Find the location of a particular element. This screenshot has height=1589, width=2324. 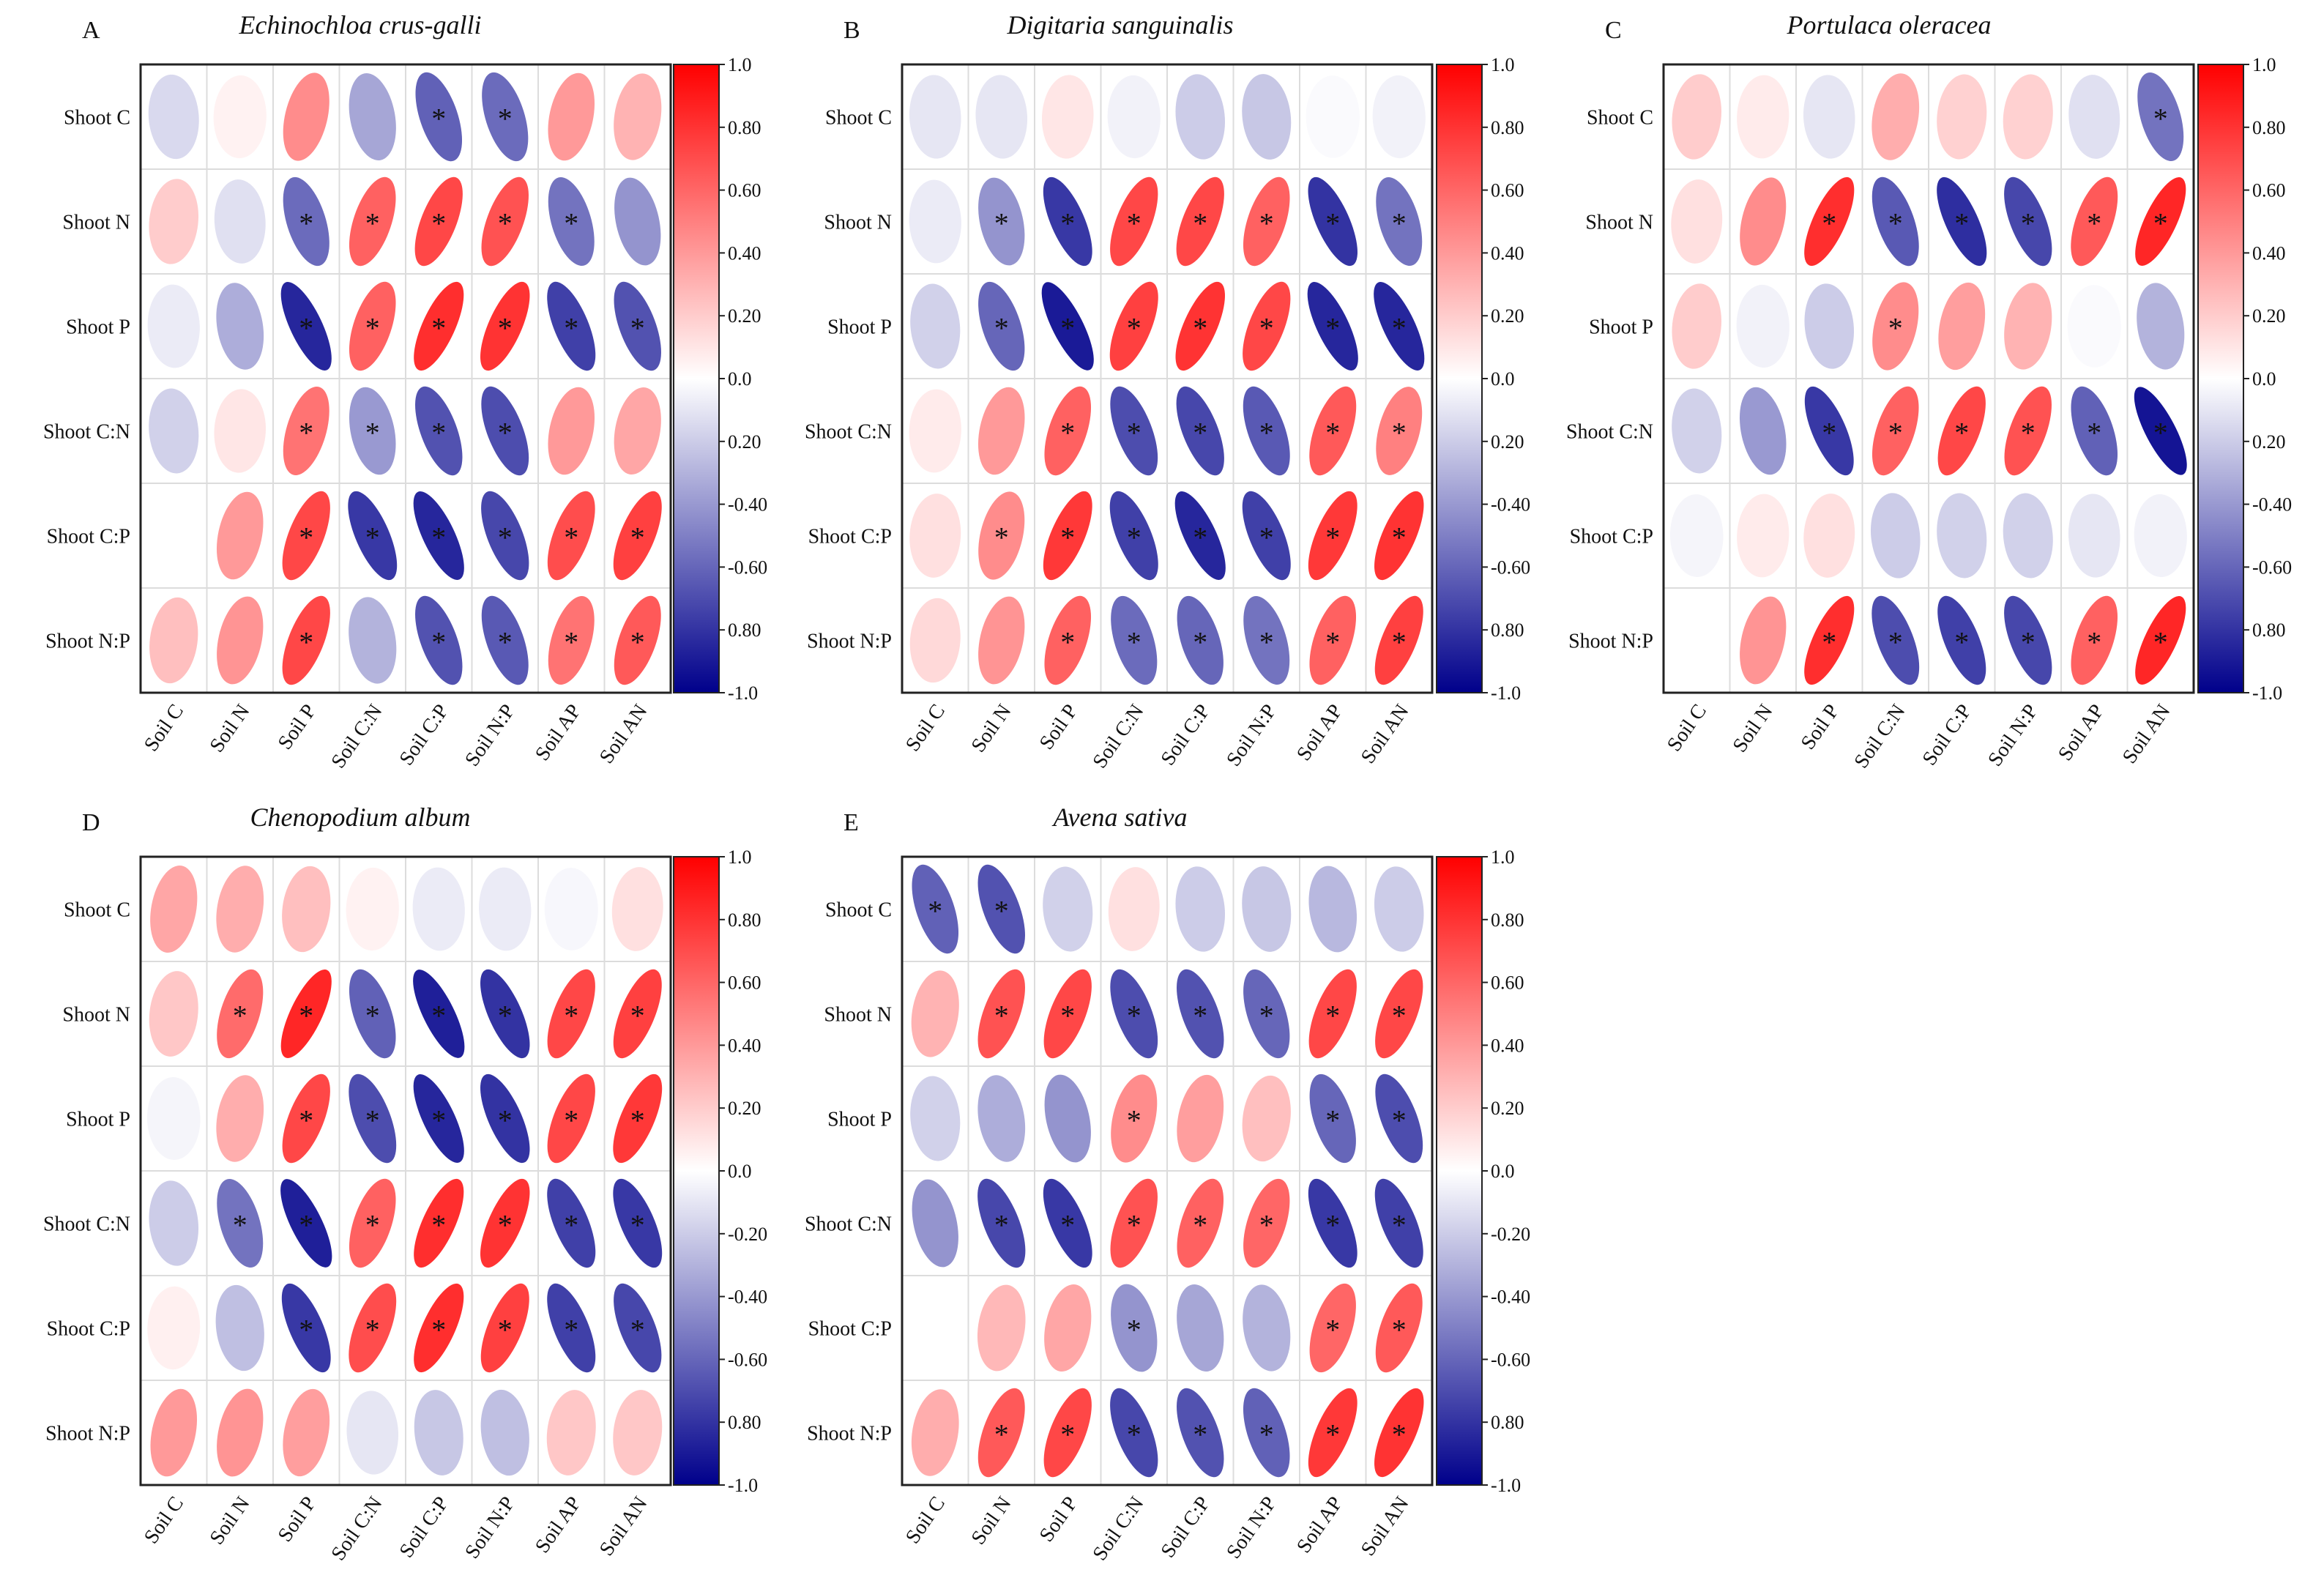

col-label: Soil AP is located at coordinates (1319, 732).